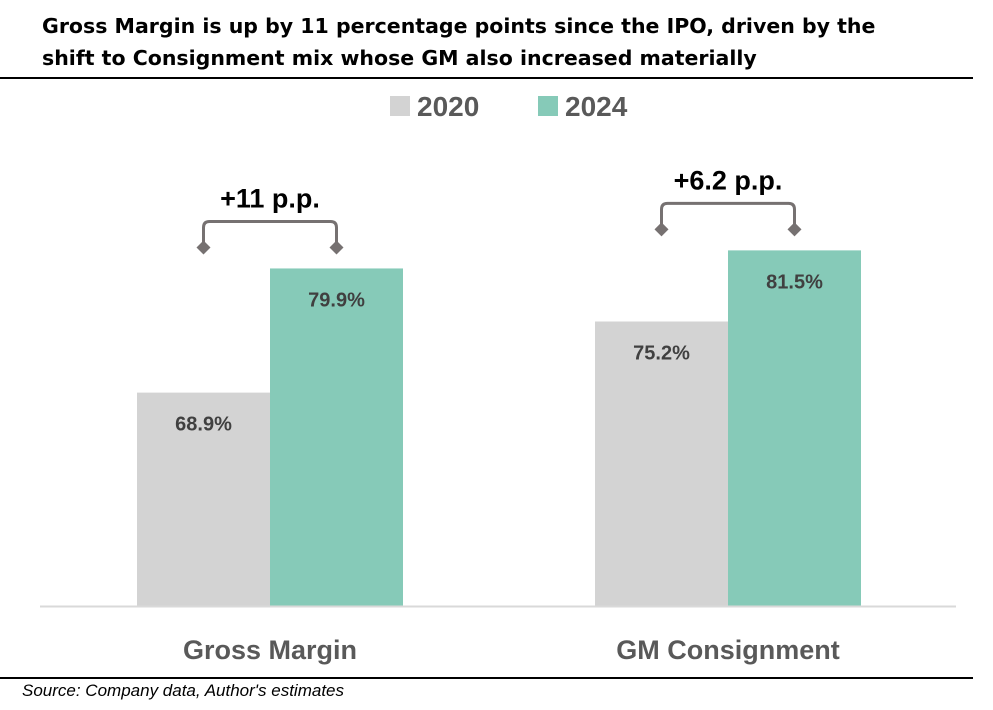  Describe the element at coordinates (728, 180) in the screenshot. I see `difference-annotation-gm-consignment: +6.2 p.p.` at that location.